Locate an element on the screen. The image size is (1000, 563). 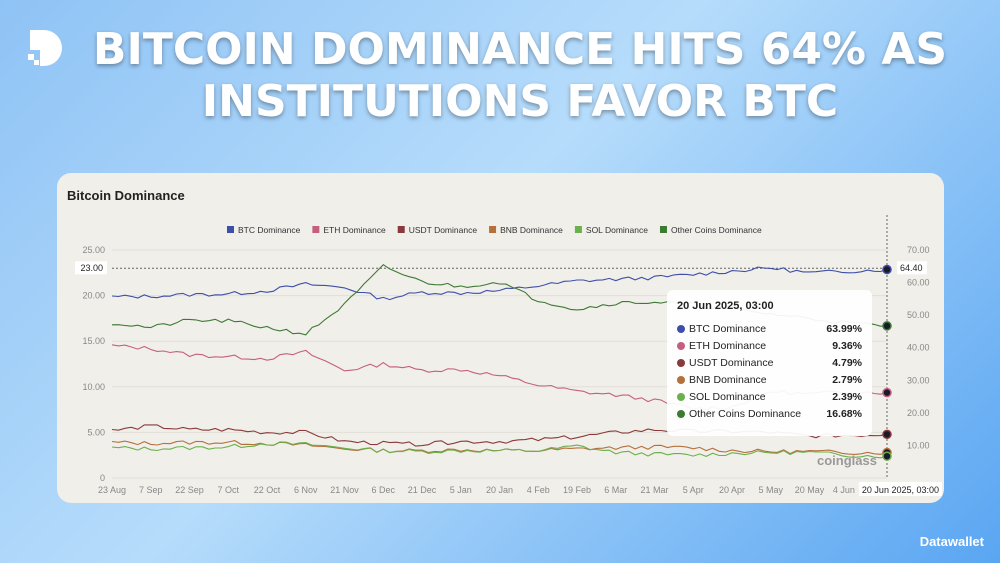
tooltip-title: 20 Jun 2025, 03:00 is located at coordinates (725, 306).